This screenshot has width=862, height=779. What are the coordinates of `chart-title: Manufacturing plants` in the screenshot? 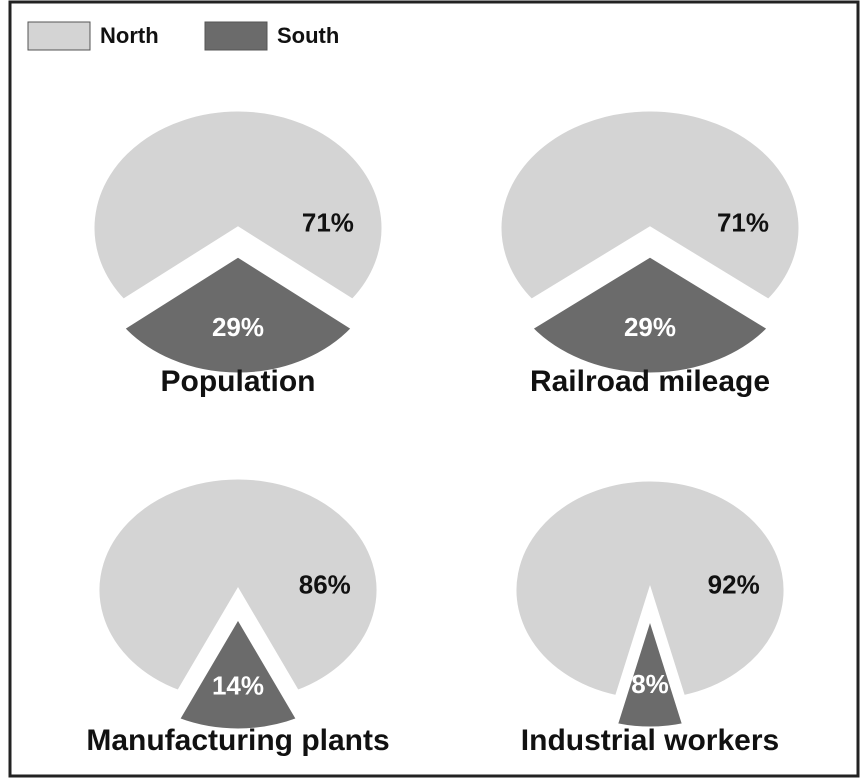 It's located at (237, 740).